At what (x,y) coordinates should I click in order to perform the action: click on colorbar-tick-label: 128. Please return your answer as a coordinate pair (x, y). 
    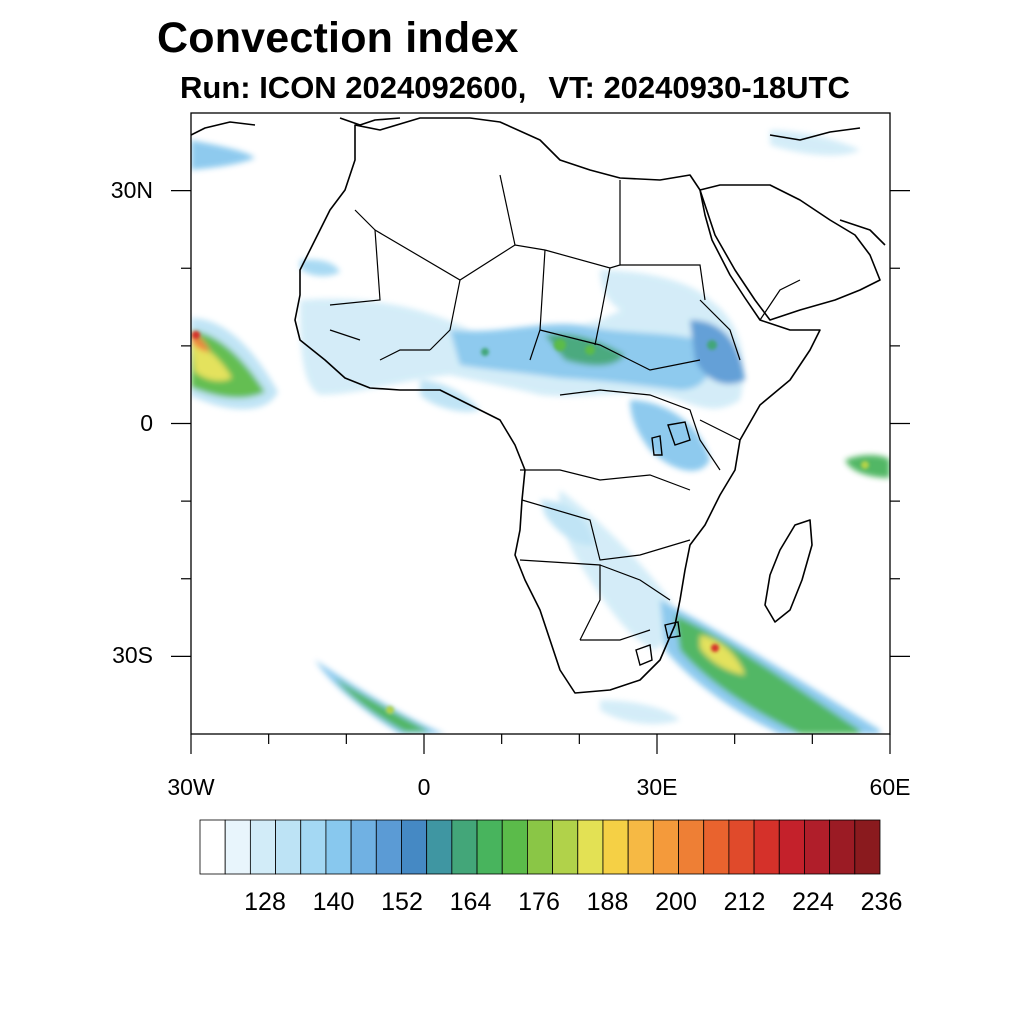
    Looking at the image, I should click on (265, 902).